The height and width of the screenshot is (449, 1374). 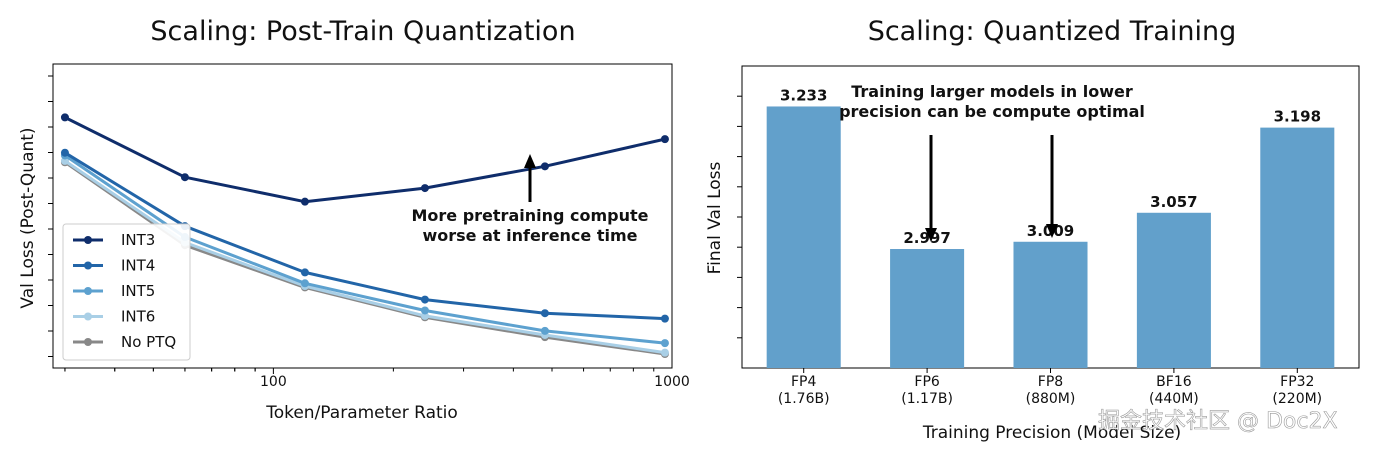 I want to click on bar-fp4, so click(x=803, y=237).